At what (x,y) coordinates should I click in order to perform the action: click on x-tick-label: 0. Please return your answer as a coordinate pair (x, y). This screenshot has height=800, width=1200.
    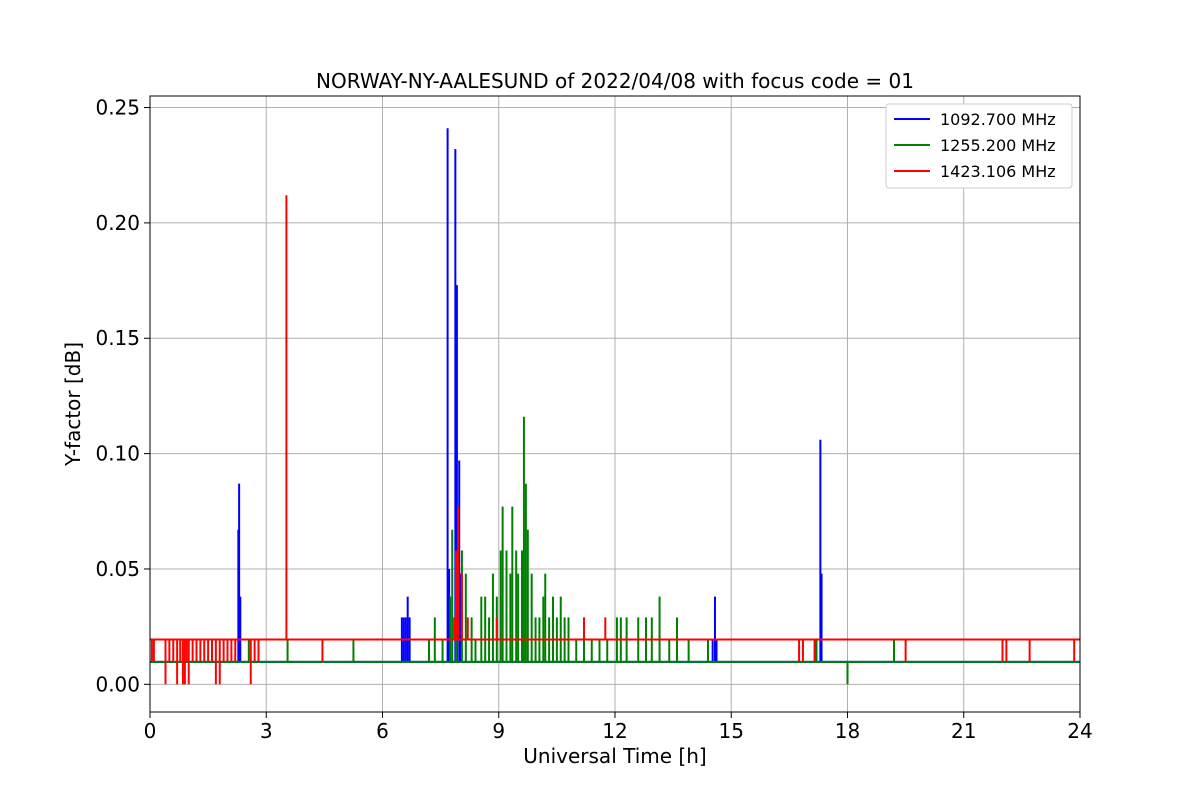
    Looking at the image, I should click on (150, 731).